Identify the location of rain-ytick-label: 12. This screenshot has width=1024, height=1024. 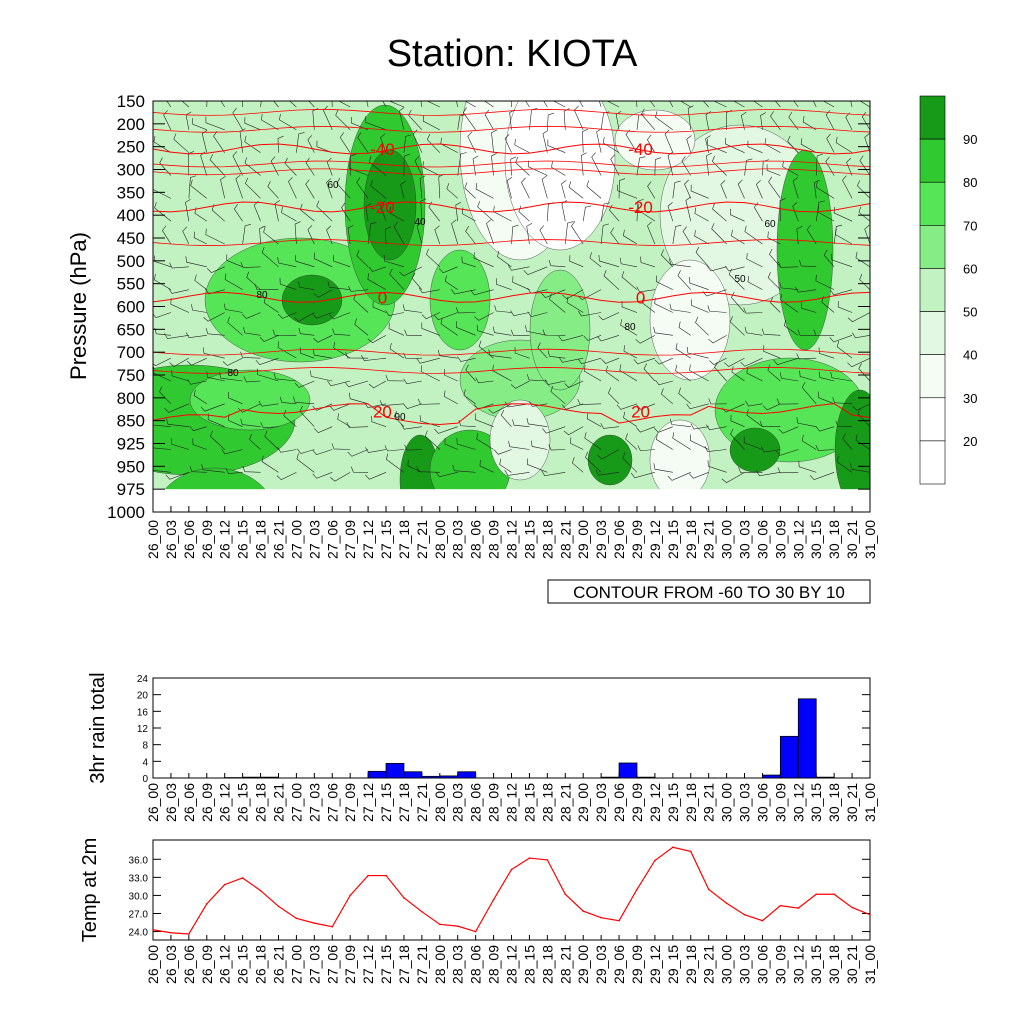
(143, 729).